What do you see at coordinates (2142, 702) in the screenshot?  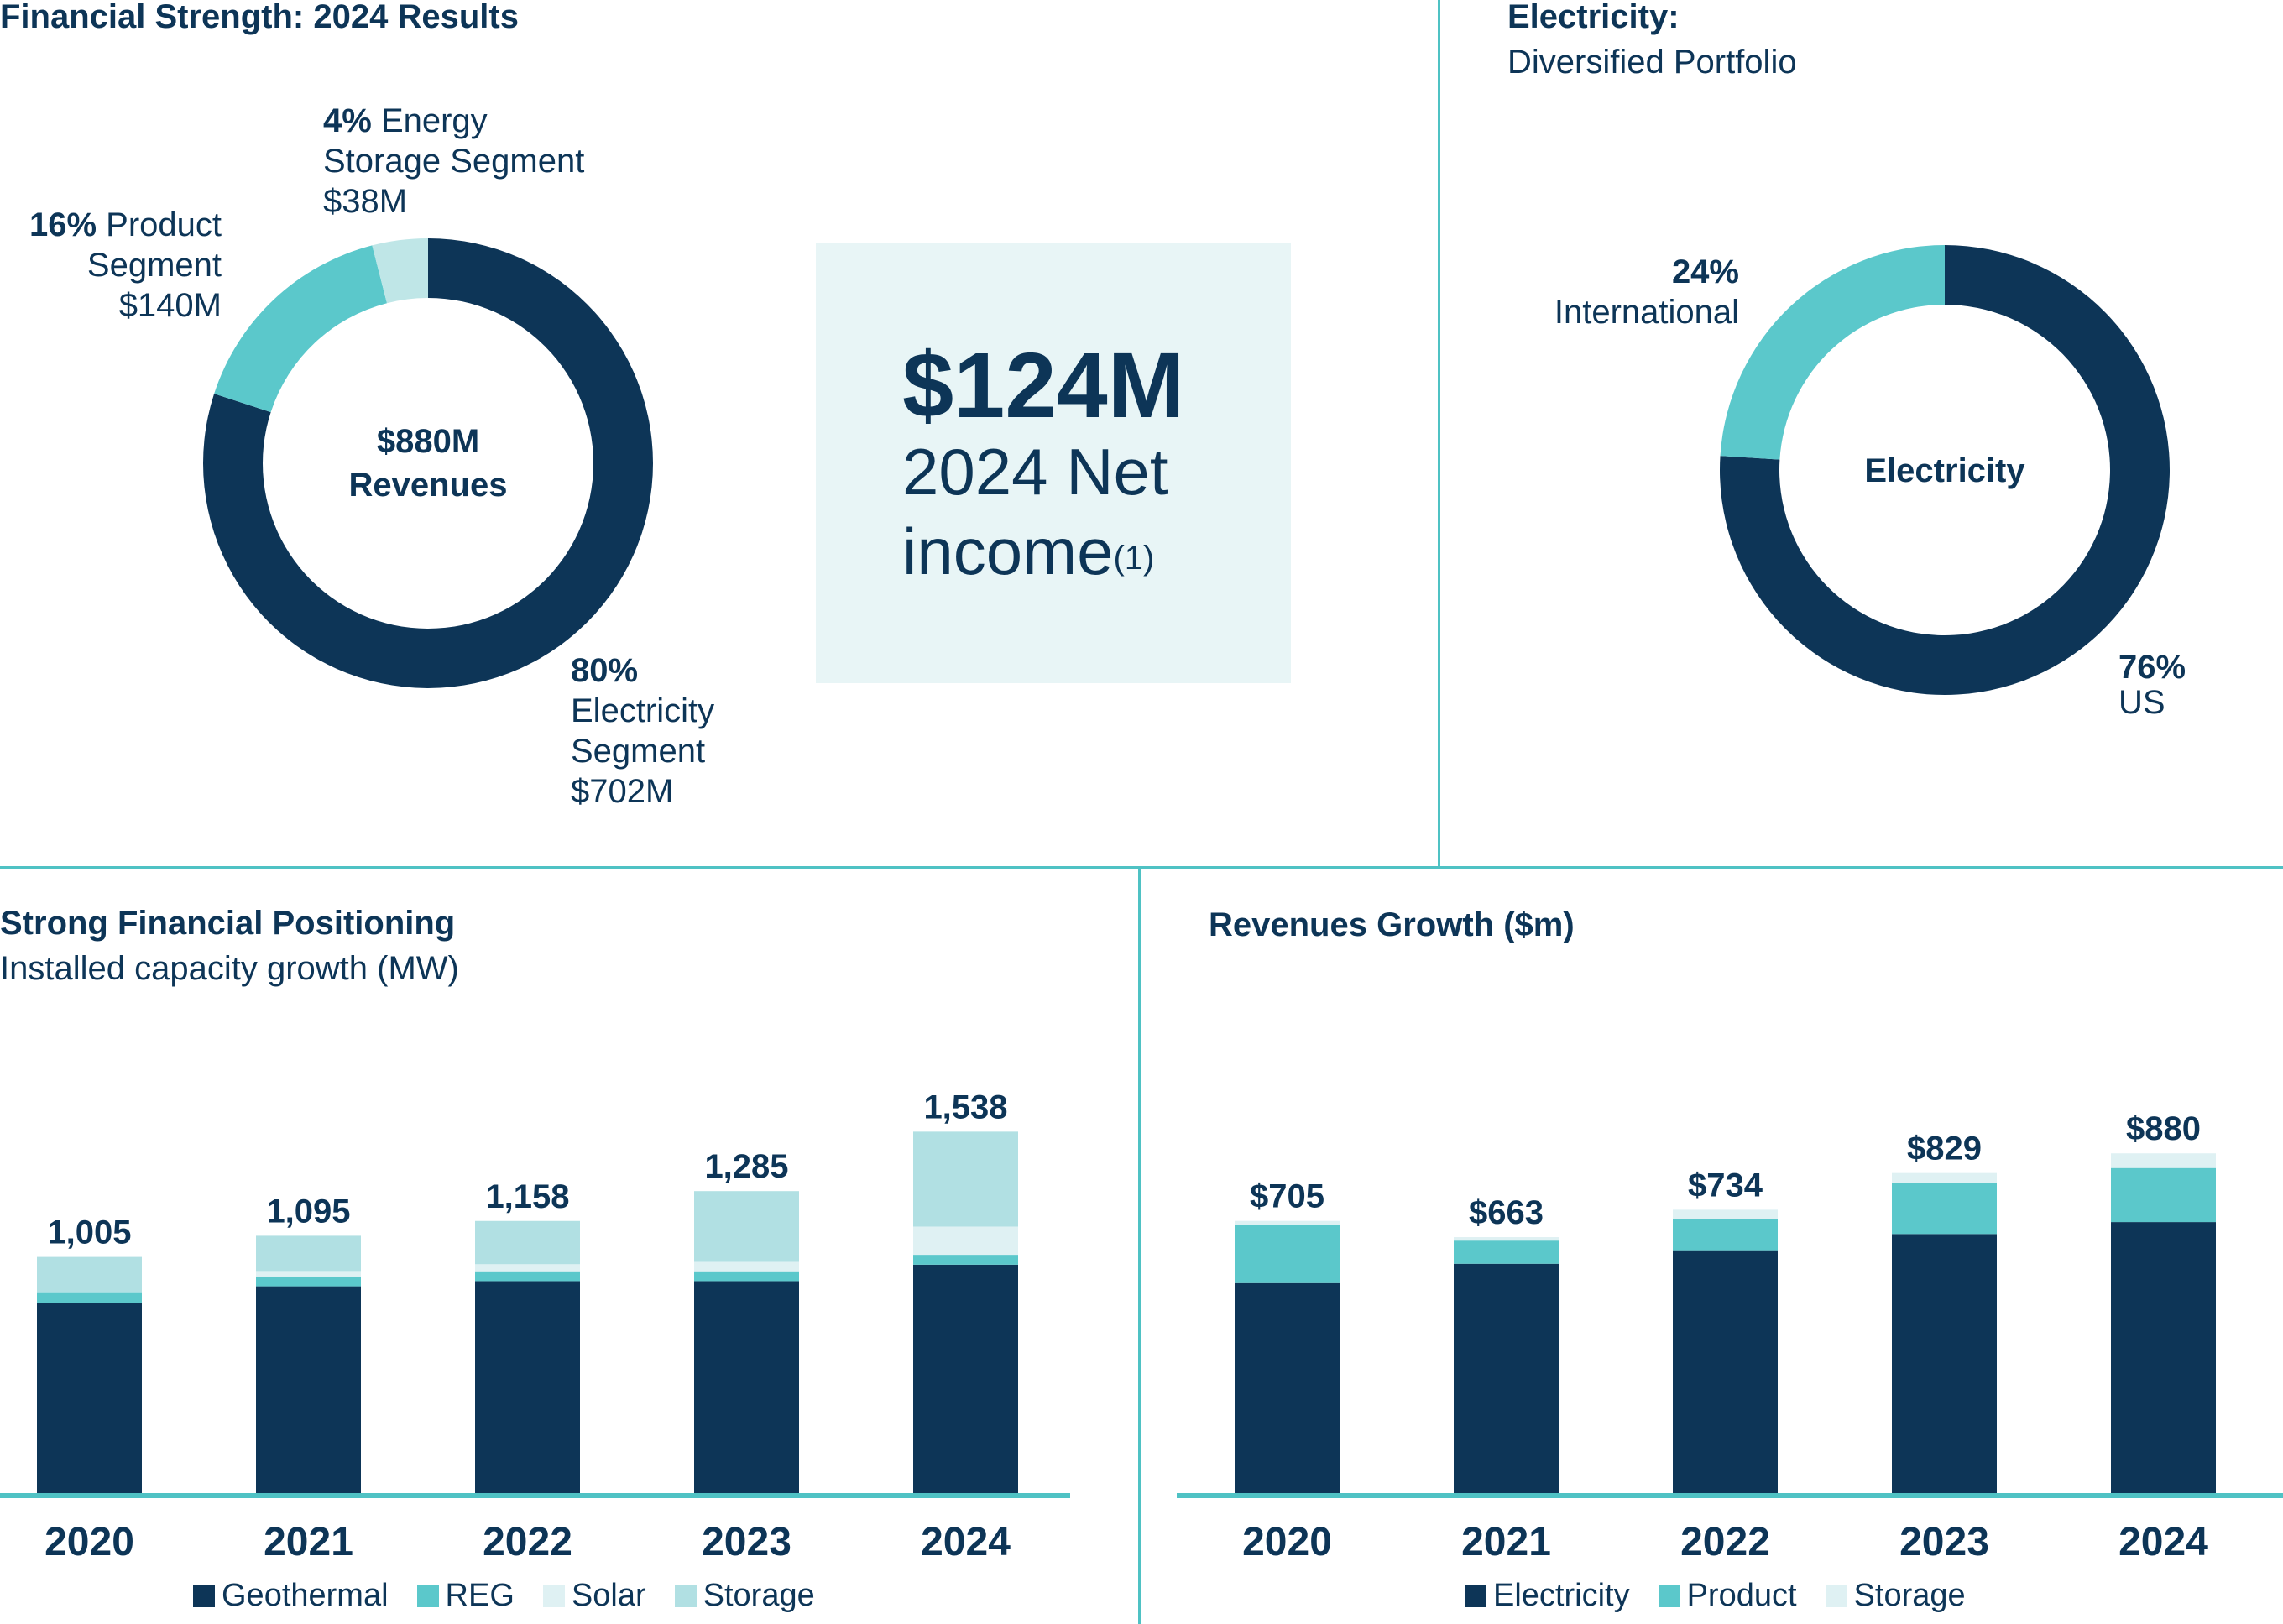 I see `us-name: US` at bounding box center [2142, 702].